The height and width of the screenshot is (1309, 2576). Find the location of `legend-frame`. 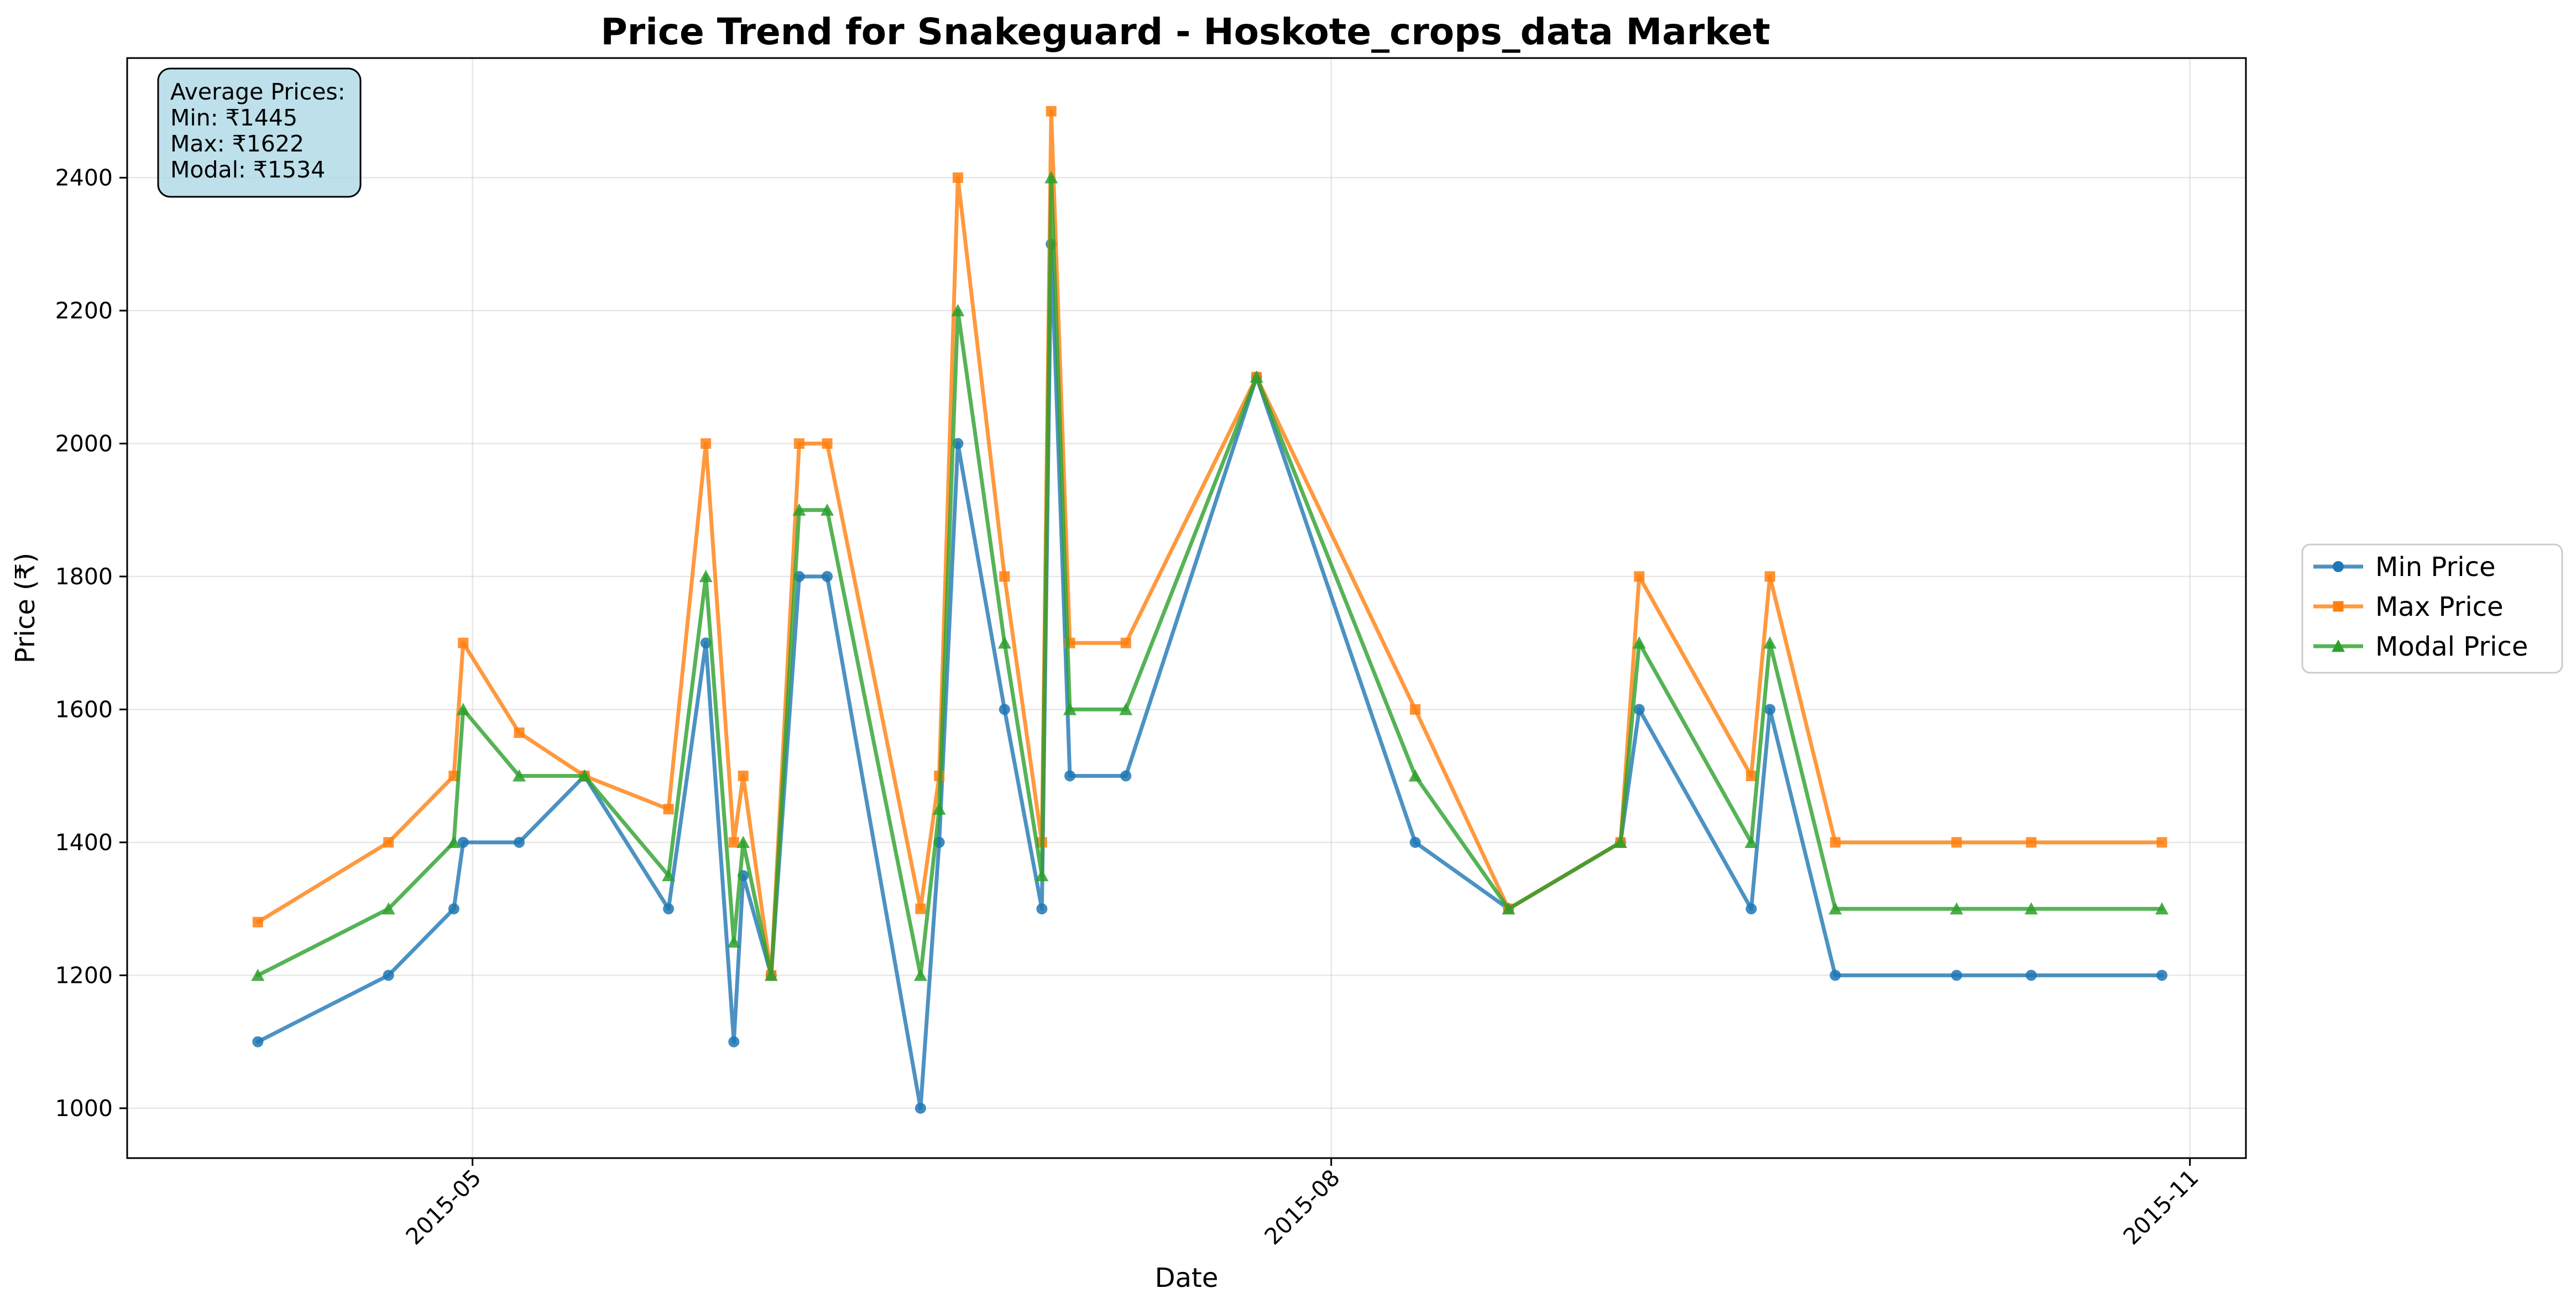

legend-frame is located at coordinates (2432, 609).